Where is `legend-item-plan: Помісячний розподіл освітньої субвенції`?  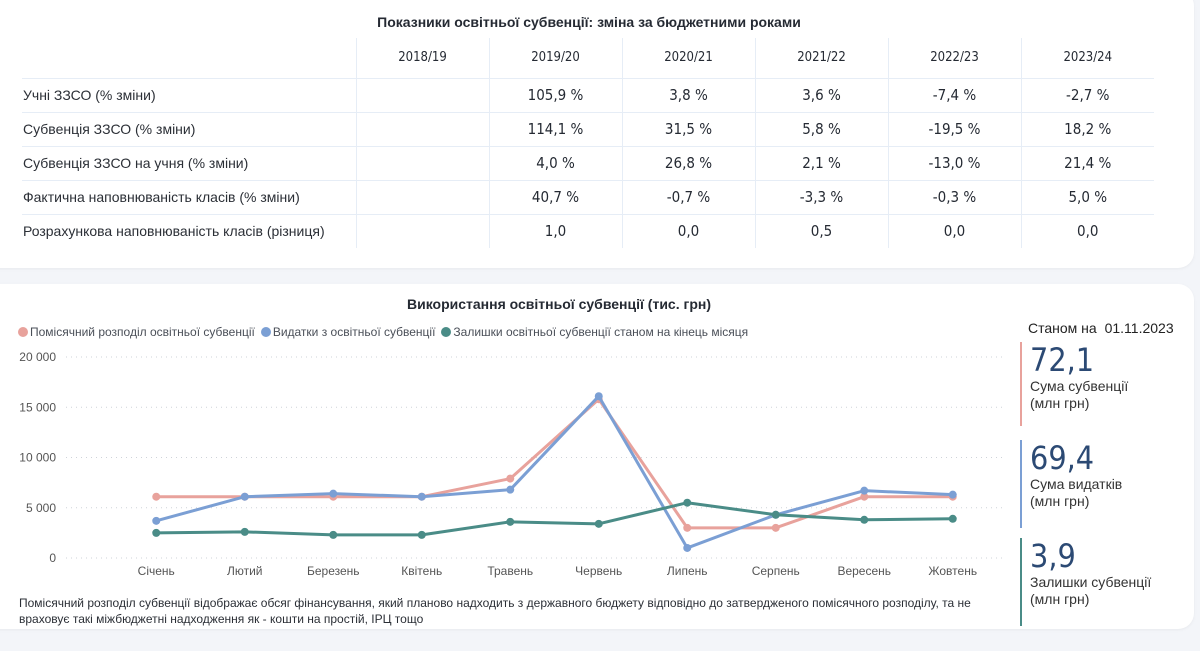 legend-item-plan: Помісячний розподіл освітньої субвенції is located at coordinates (136, 332).